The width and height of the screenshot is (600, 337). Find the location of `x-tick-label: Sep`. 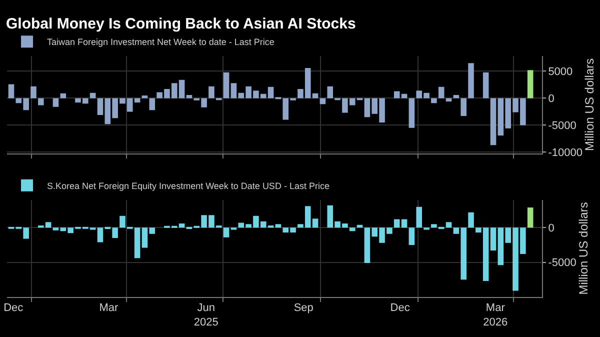

x-tick-label: Sep is located at coordinates (304, 308).